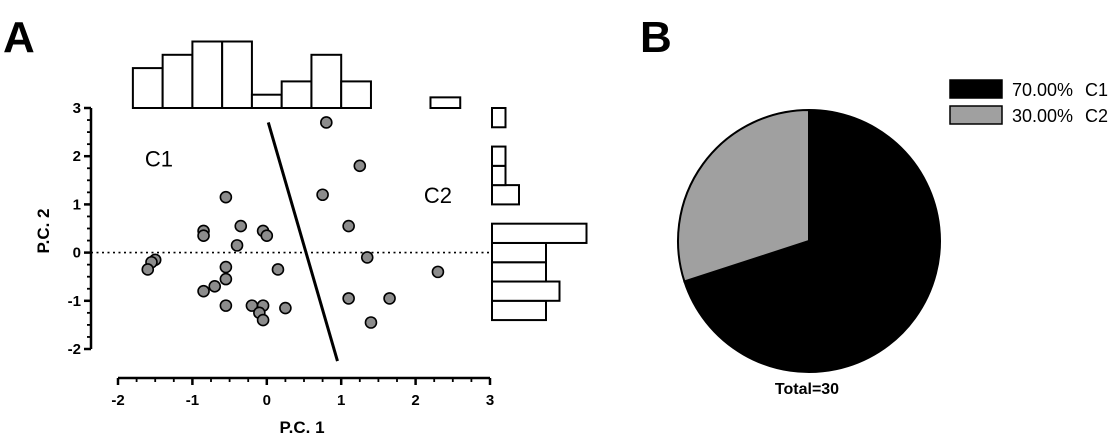 The width and height of the screenshot is (1111, 434). I want to click on panel-b-label: B, so click(656, 37).